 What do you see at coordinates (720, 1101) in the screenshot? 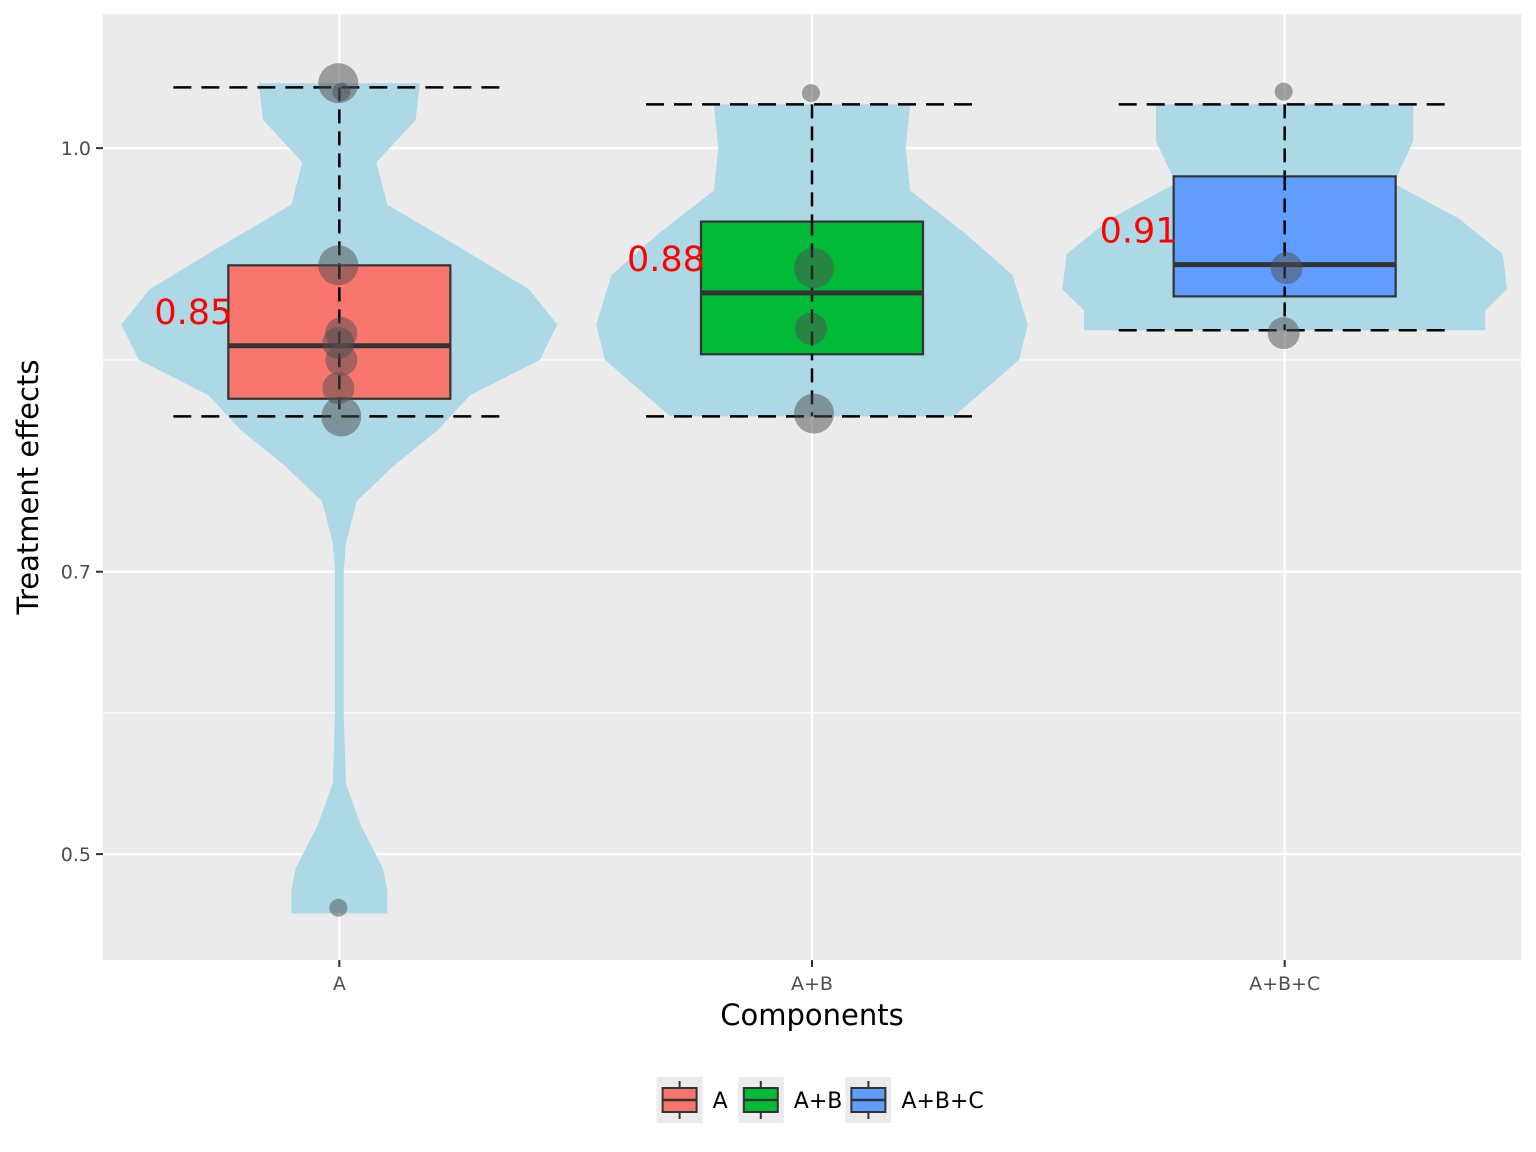
I see `legend-label: A` at bounding box center [720, 1101].